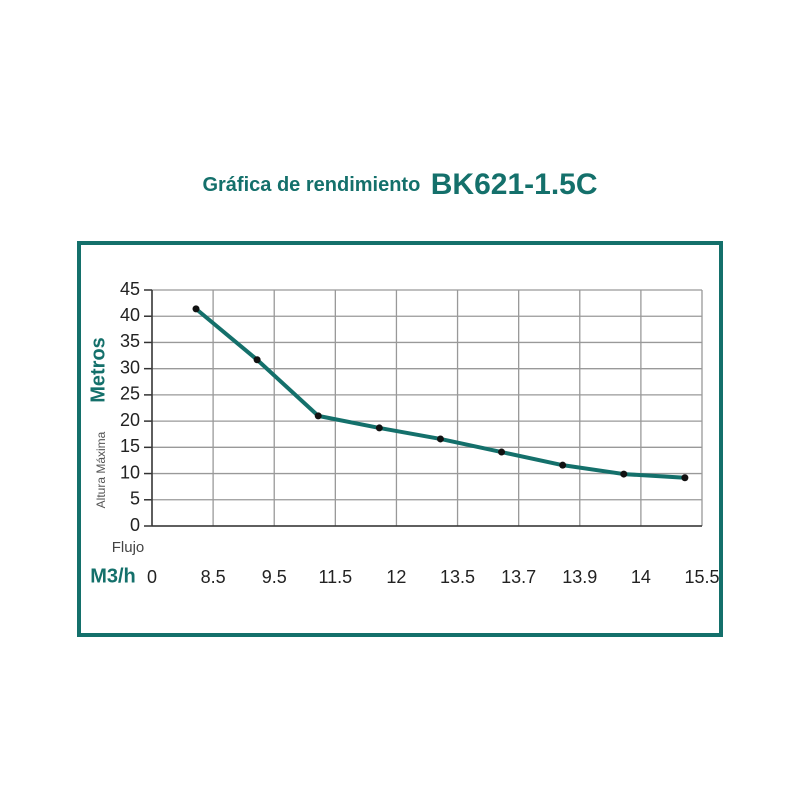 This screenshot has height=805, width=800. I want to click on x-tick-label: 13.9, so click(579, 577).